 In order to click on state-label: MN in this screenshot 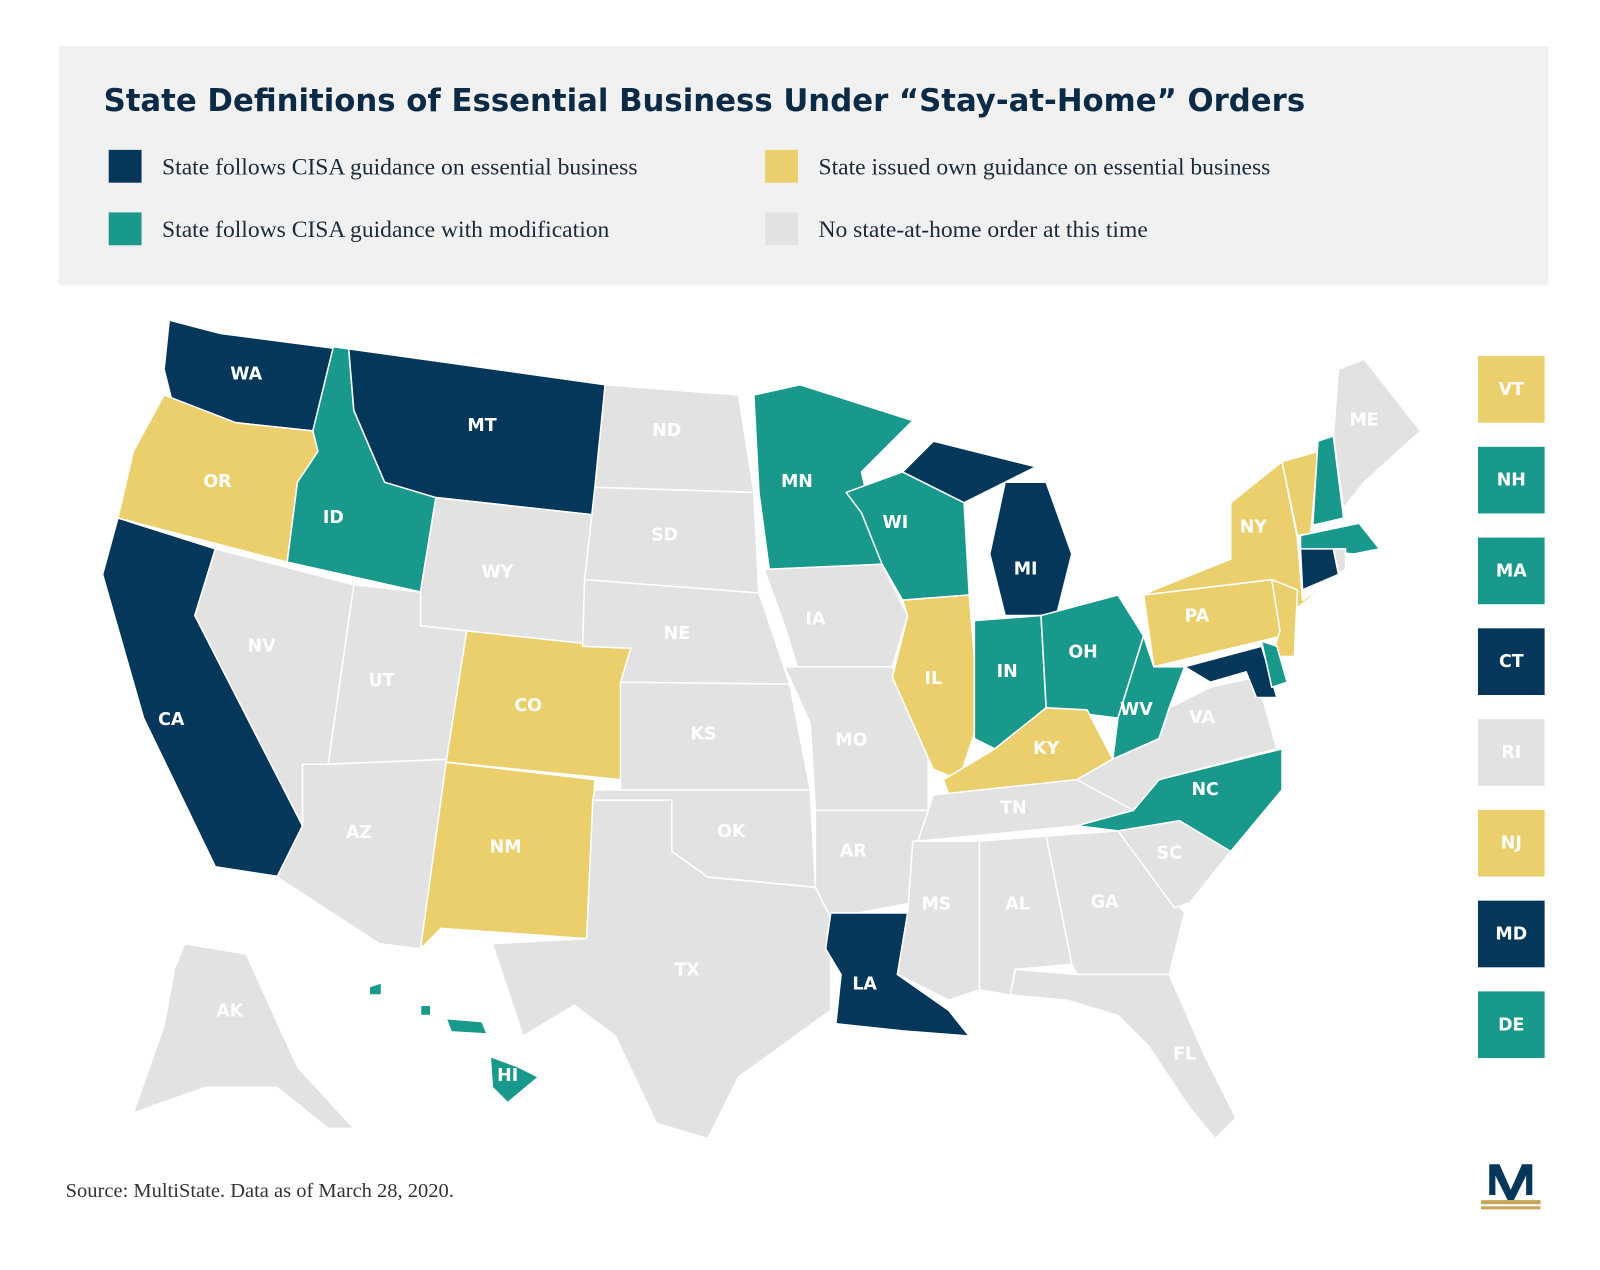, I will do `click(797, 482)`.